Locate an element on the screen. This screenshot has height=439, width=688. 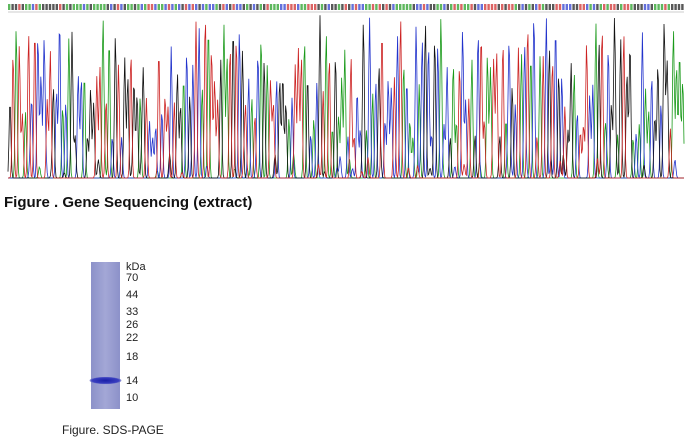
marker-label: 70 is located at coordinates (132, 278).